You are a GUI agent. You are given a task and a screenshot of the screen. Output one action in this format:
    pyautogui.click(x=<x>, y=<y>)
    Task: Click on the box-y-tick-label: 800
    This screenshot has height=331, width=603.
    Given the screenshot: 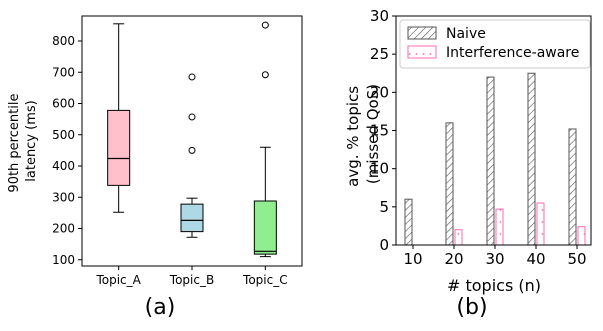 What is the action you would take?
    pyautogui.click(x=63, y=41)
    